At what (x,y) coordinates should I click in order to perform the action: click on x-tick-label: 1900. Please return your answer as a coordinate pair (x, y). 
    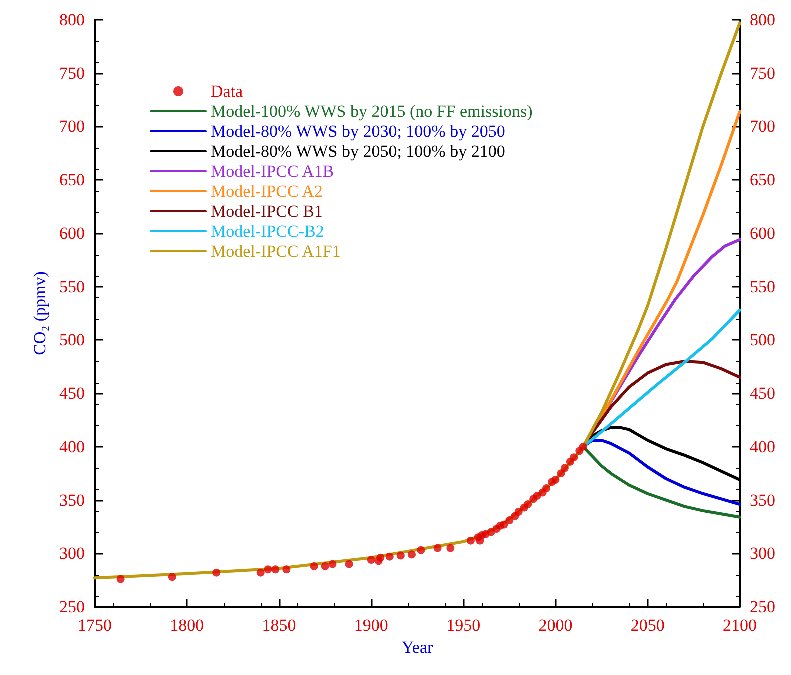
    Looking at the image, I should click on (371, 625).